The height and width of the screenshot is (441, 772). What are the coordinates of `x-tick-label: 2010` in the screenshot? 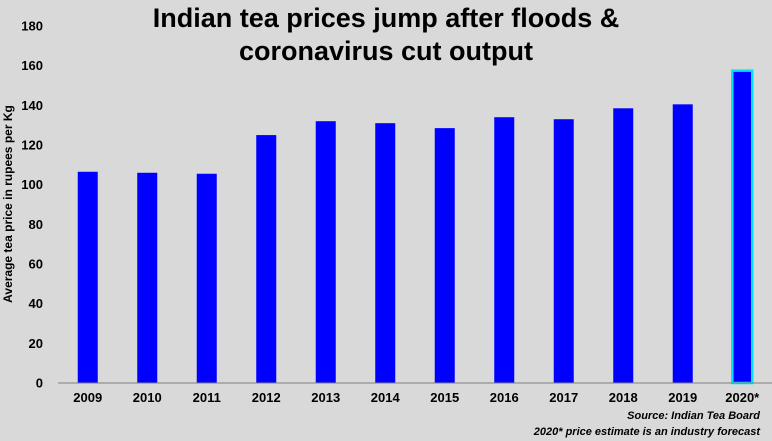 It's located at (147, 397).